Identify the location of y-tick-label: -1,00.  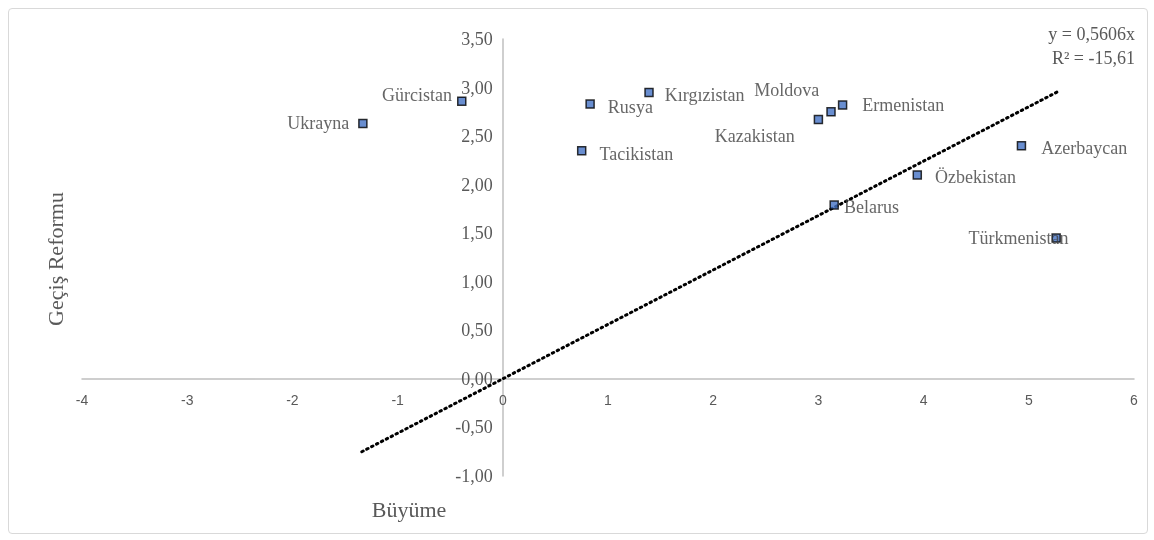
(474, 476).